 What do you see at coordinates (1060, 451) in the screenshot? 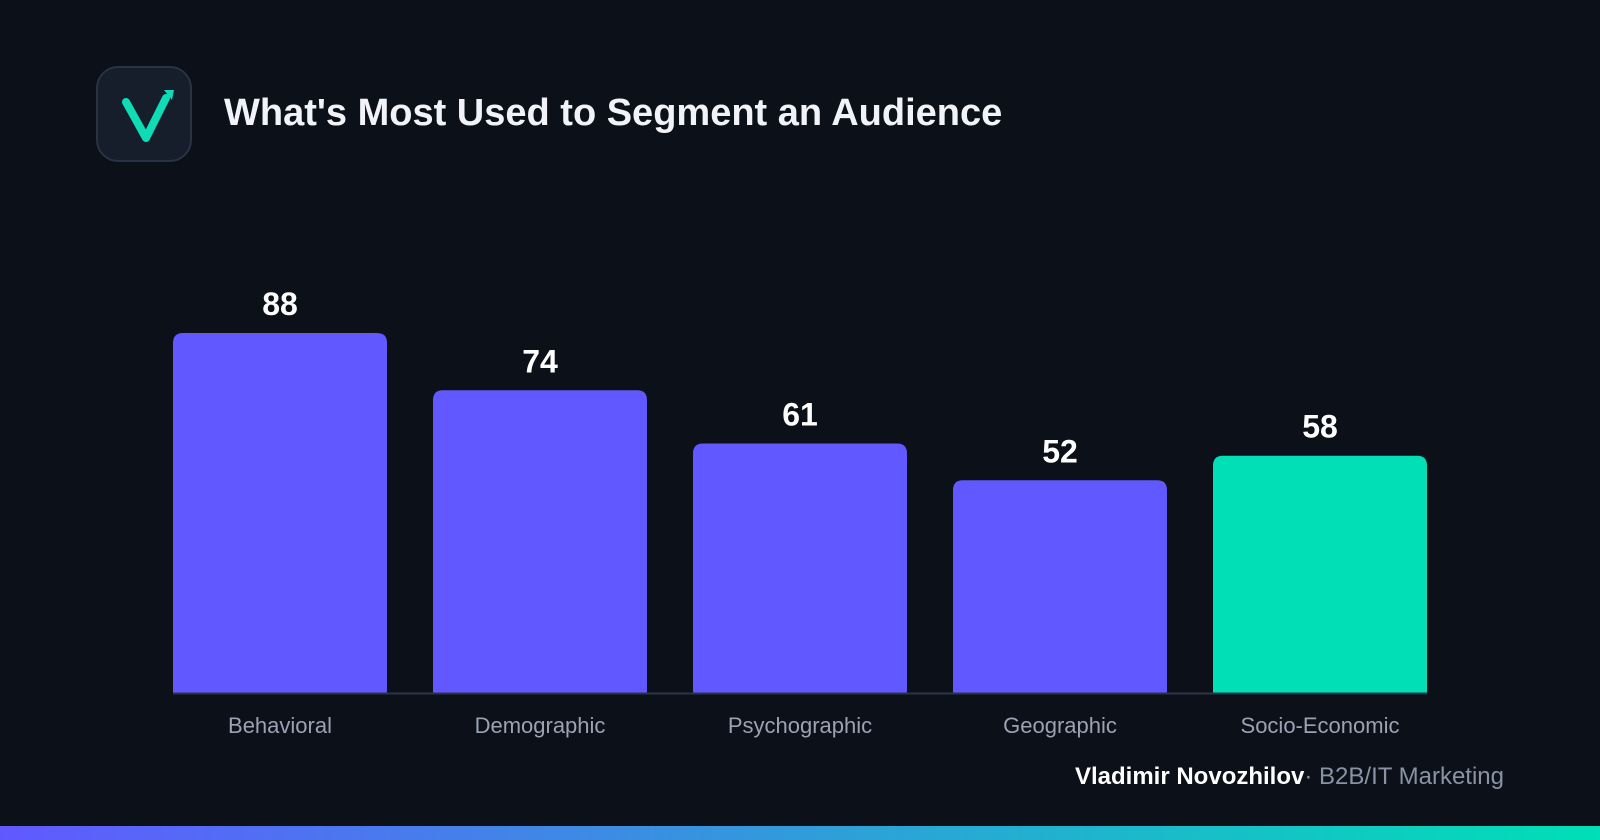
I see `value-label: 52` at bounding box center [1060, 451].